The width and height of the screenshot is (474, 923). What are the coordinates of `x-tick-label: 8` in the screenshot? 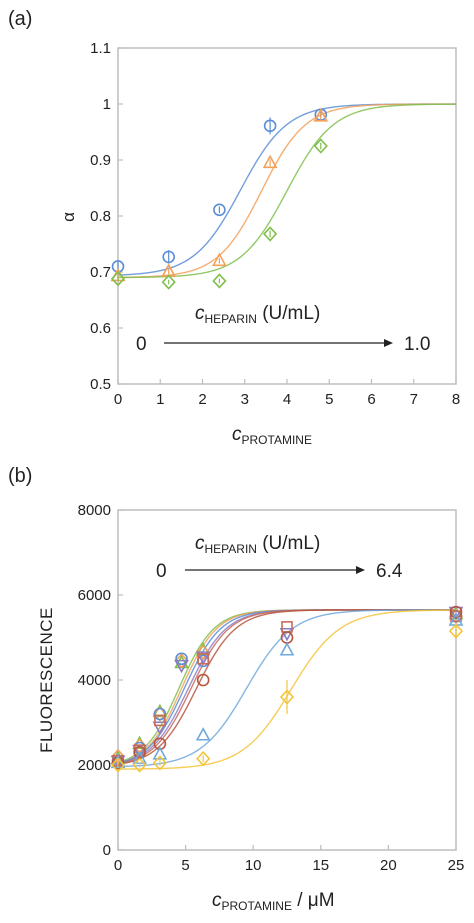 It's located at (456, 399).